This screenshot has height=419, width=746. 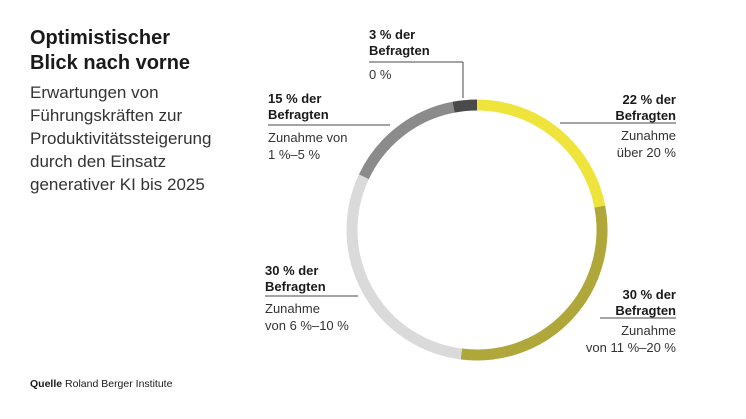 What do you see at coordinates (308, 137) in the screenshot?
I see `slice-4-body-line-1: Zunahme von` at bounding box center [308, 137].